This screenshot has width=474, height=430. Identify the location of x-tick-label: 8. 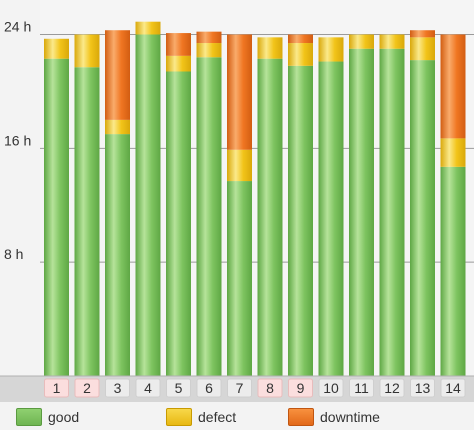
(270, 388).